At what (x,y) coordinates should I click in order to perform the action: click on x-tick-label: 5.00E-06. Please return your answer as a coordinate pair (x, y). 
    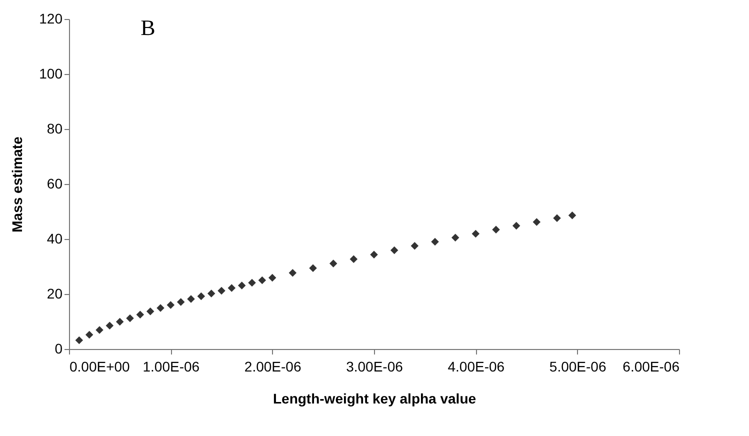
    Looking at the image, I should click on (577, 366).